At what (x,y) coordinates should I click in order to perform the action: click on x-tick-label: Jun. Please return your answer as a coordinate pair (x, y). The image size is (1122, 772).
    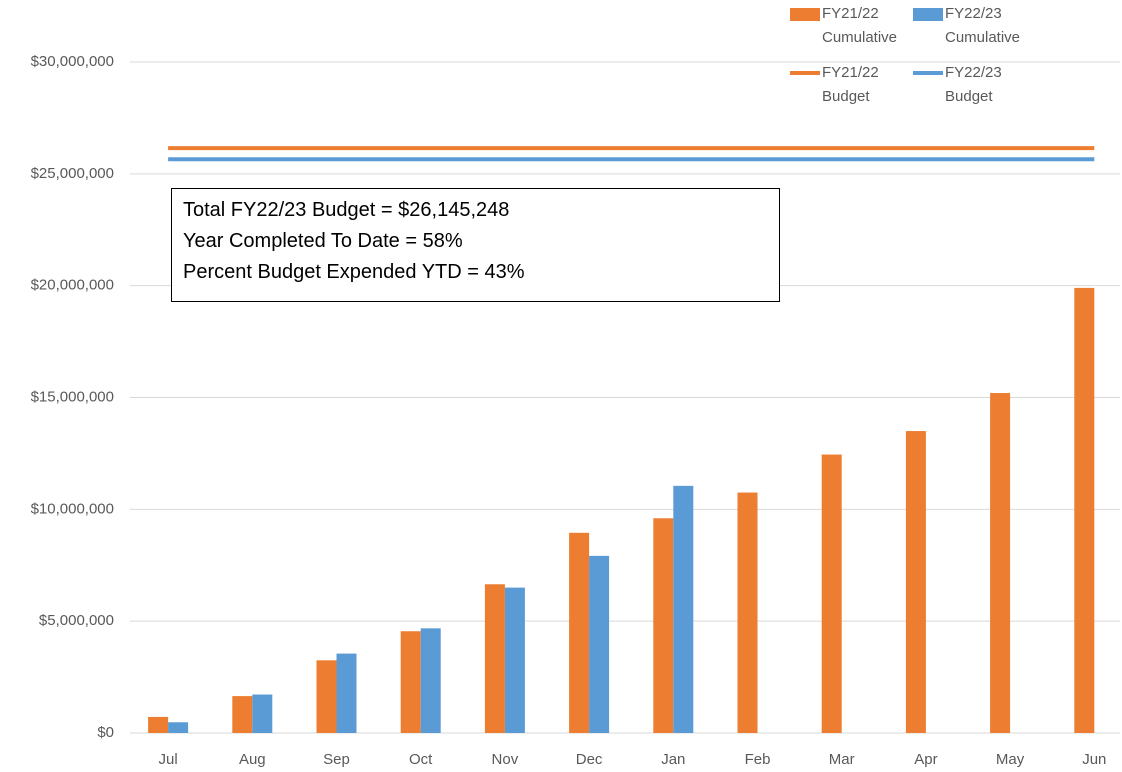
    Looking at the image, I should click on (1094, 759).